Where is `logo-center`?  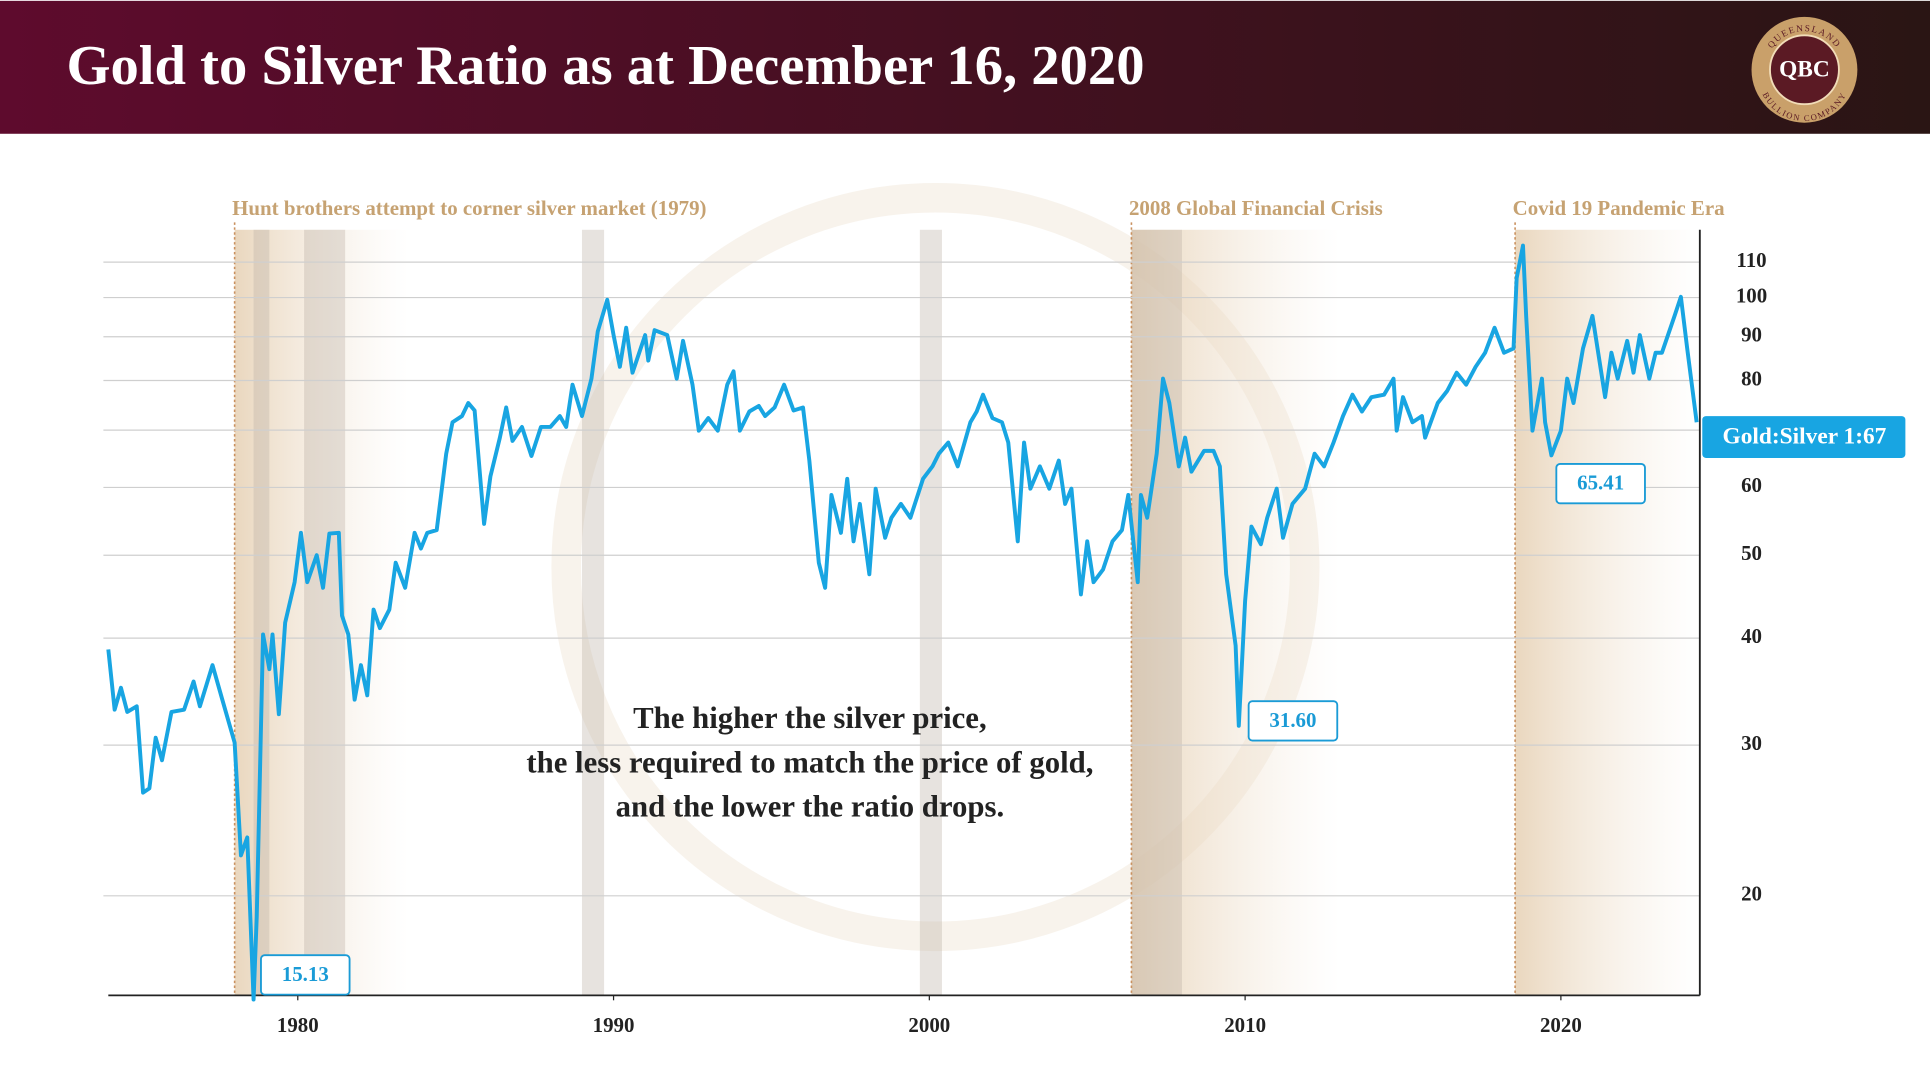
logo-center is located at coordinates (1804, 70).